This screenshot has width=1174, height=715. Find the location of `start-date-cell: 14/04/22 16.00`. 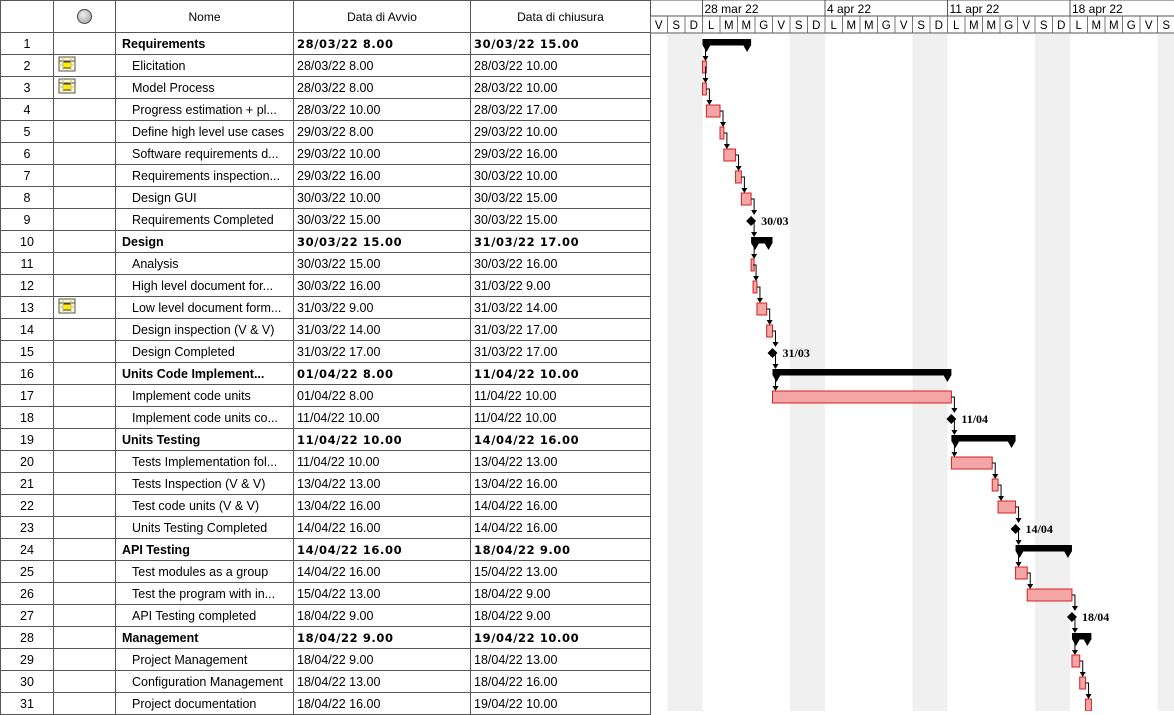

start-date-cell: 14/04/22 16.00 is located at coordinates (382, 572).